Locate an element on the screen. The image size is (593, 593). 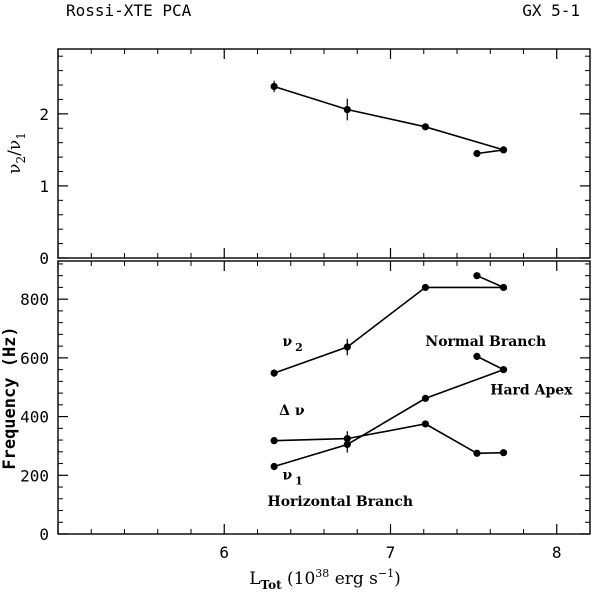
y-tick-label: 2 is located at coordinates (44, 114).